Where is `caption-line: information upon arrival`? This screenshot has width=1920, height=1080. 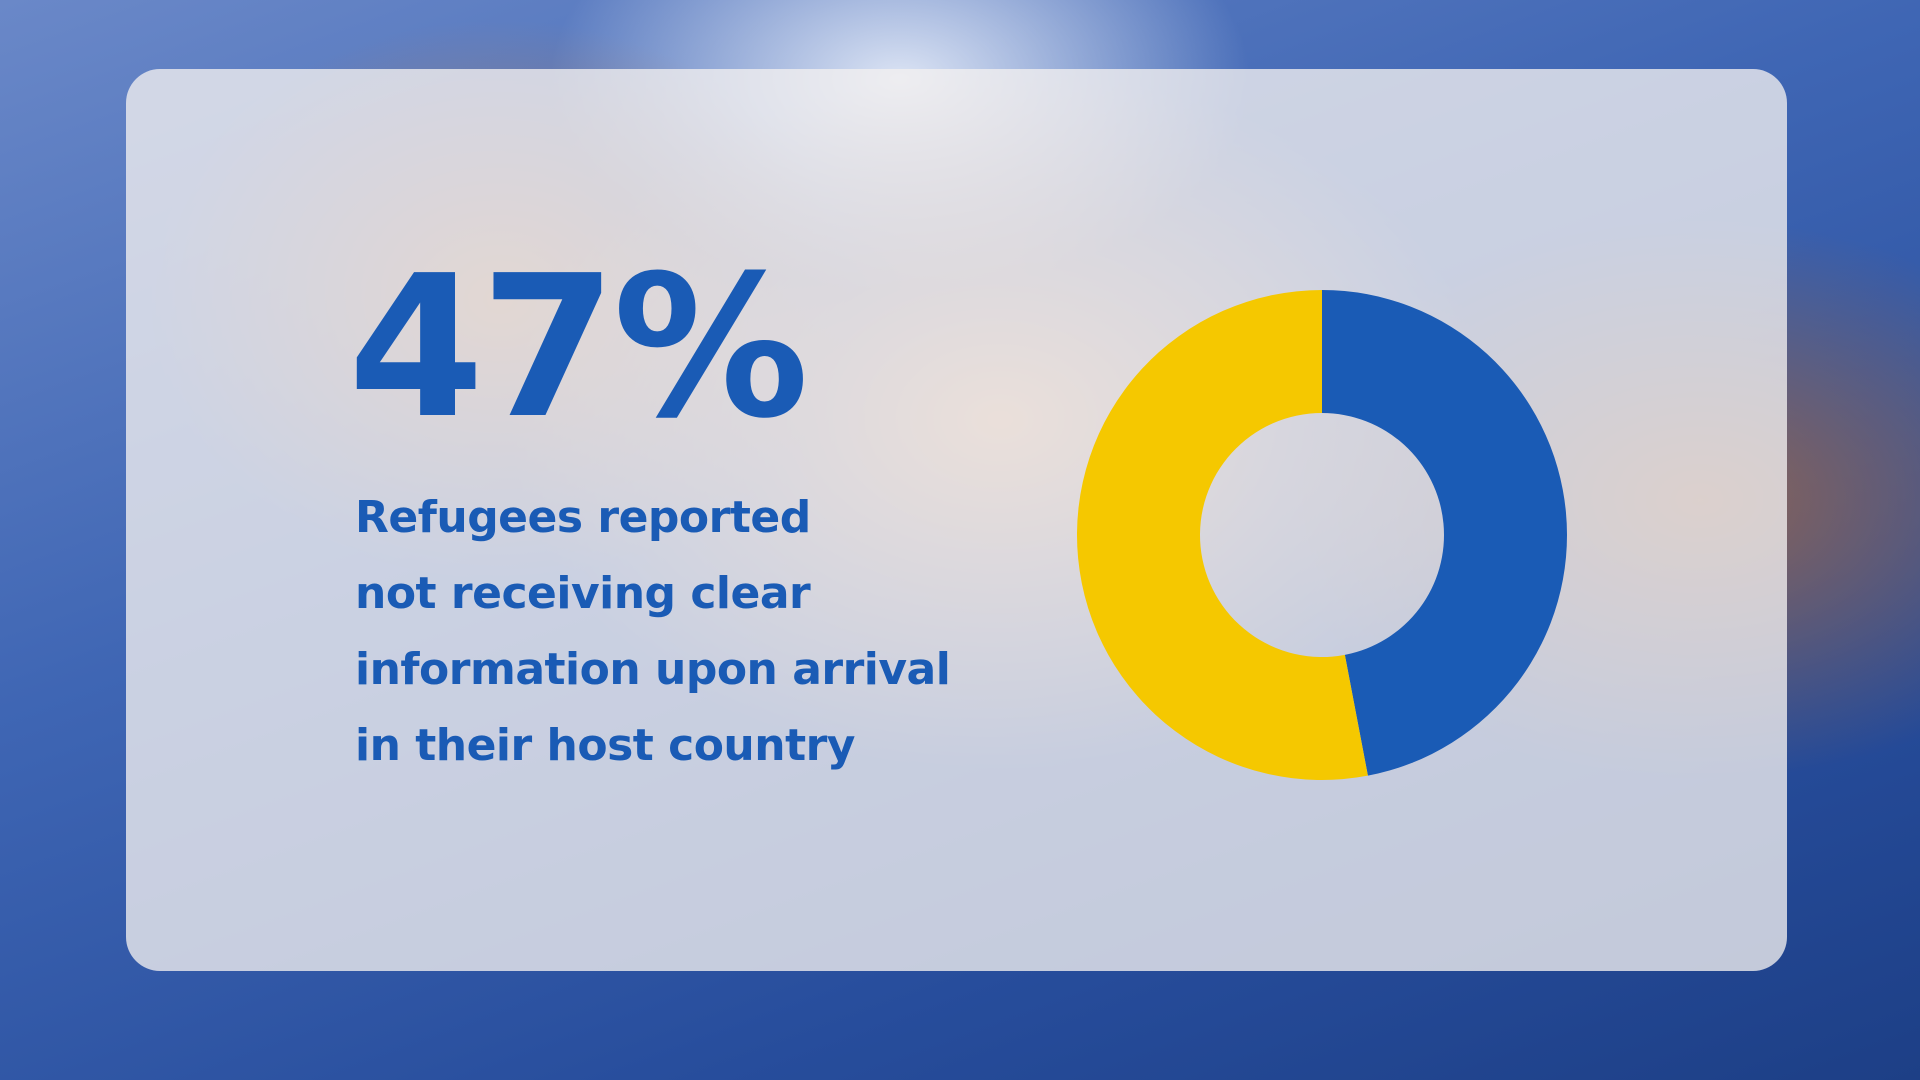 caption-line: information upon arrival is located at coordinates (653, 669).